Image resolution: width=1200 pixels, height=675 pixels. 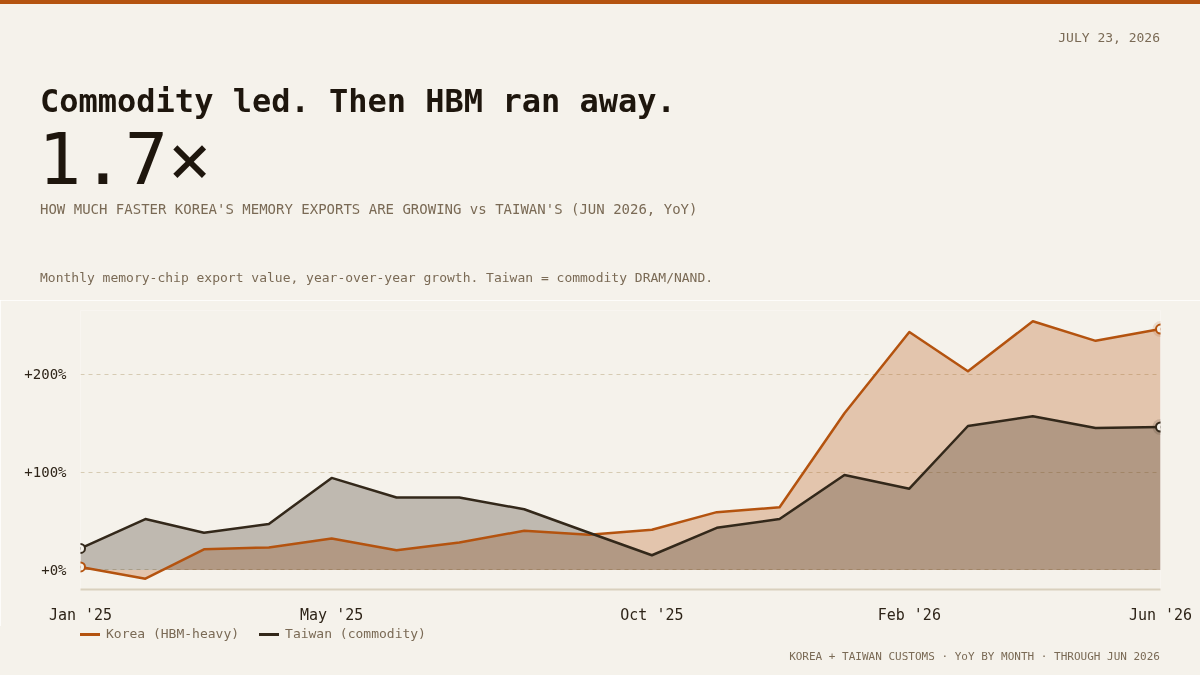 I want to click on legend-label: Korea (HBM-heavy), so click(x=173, y=634).